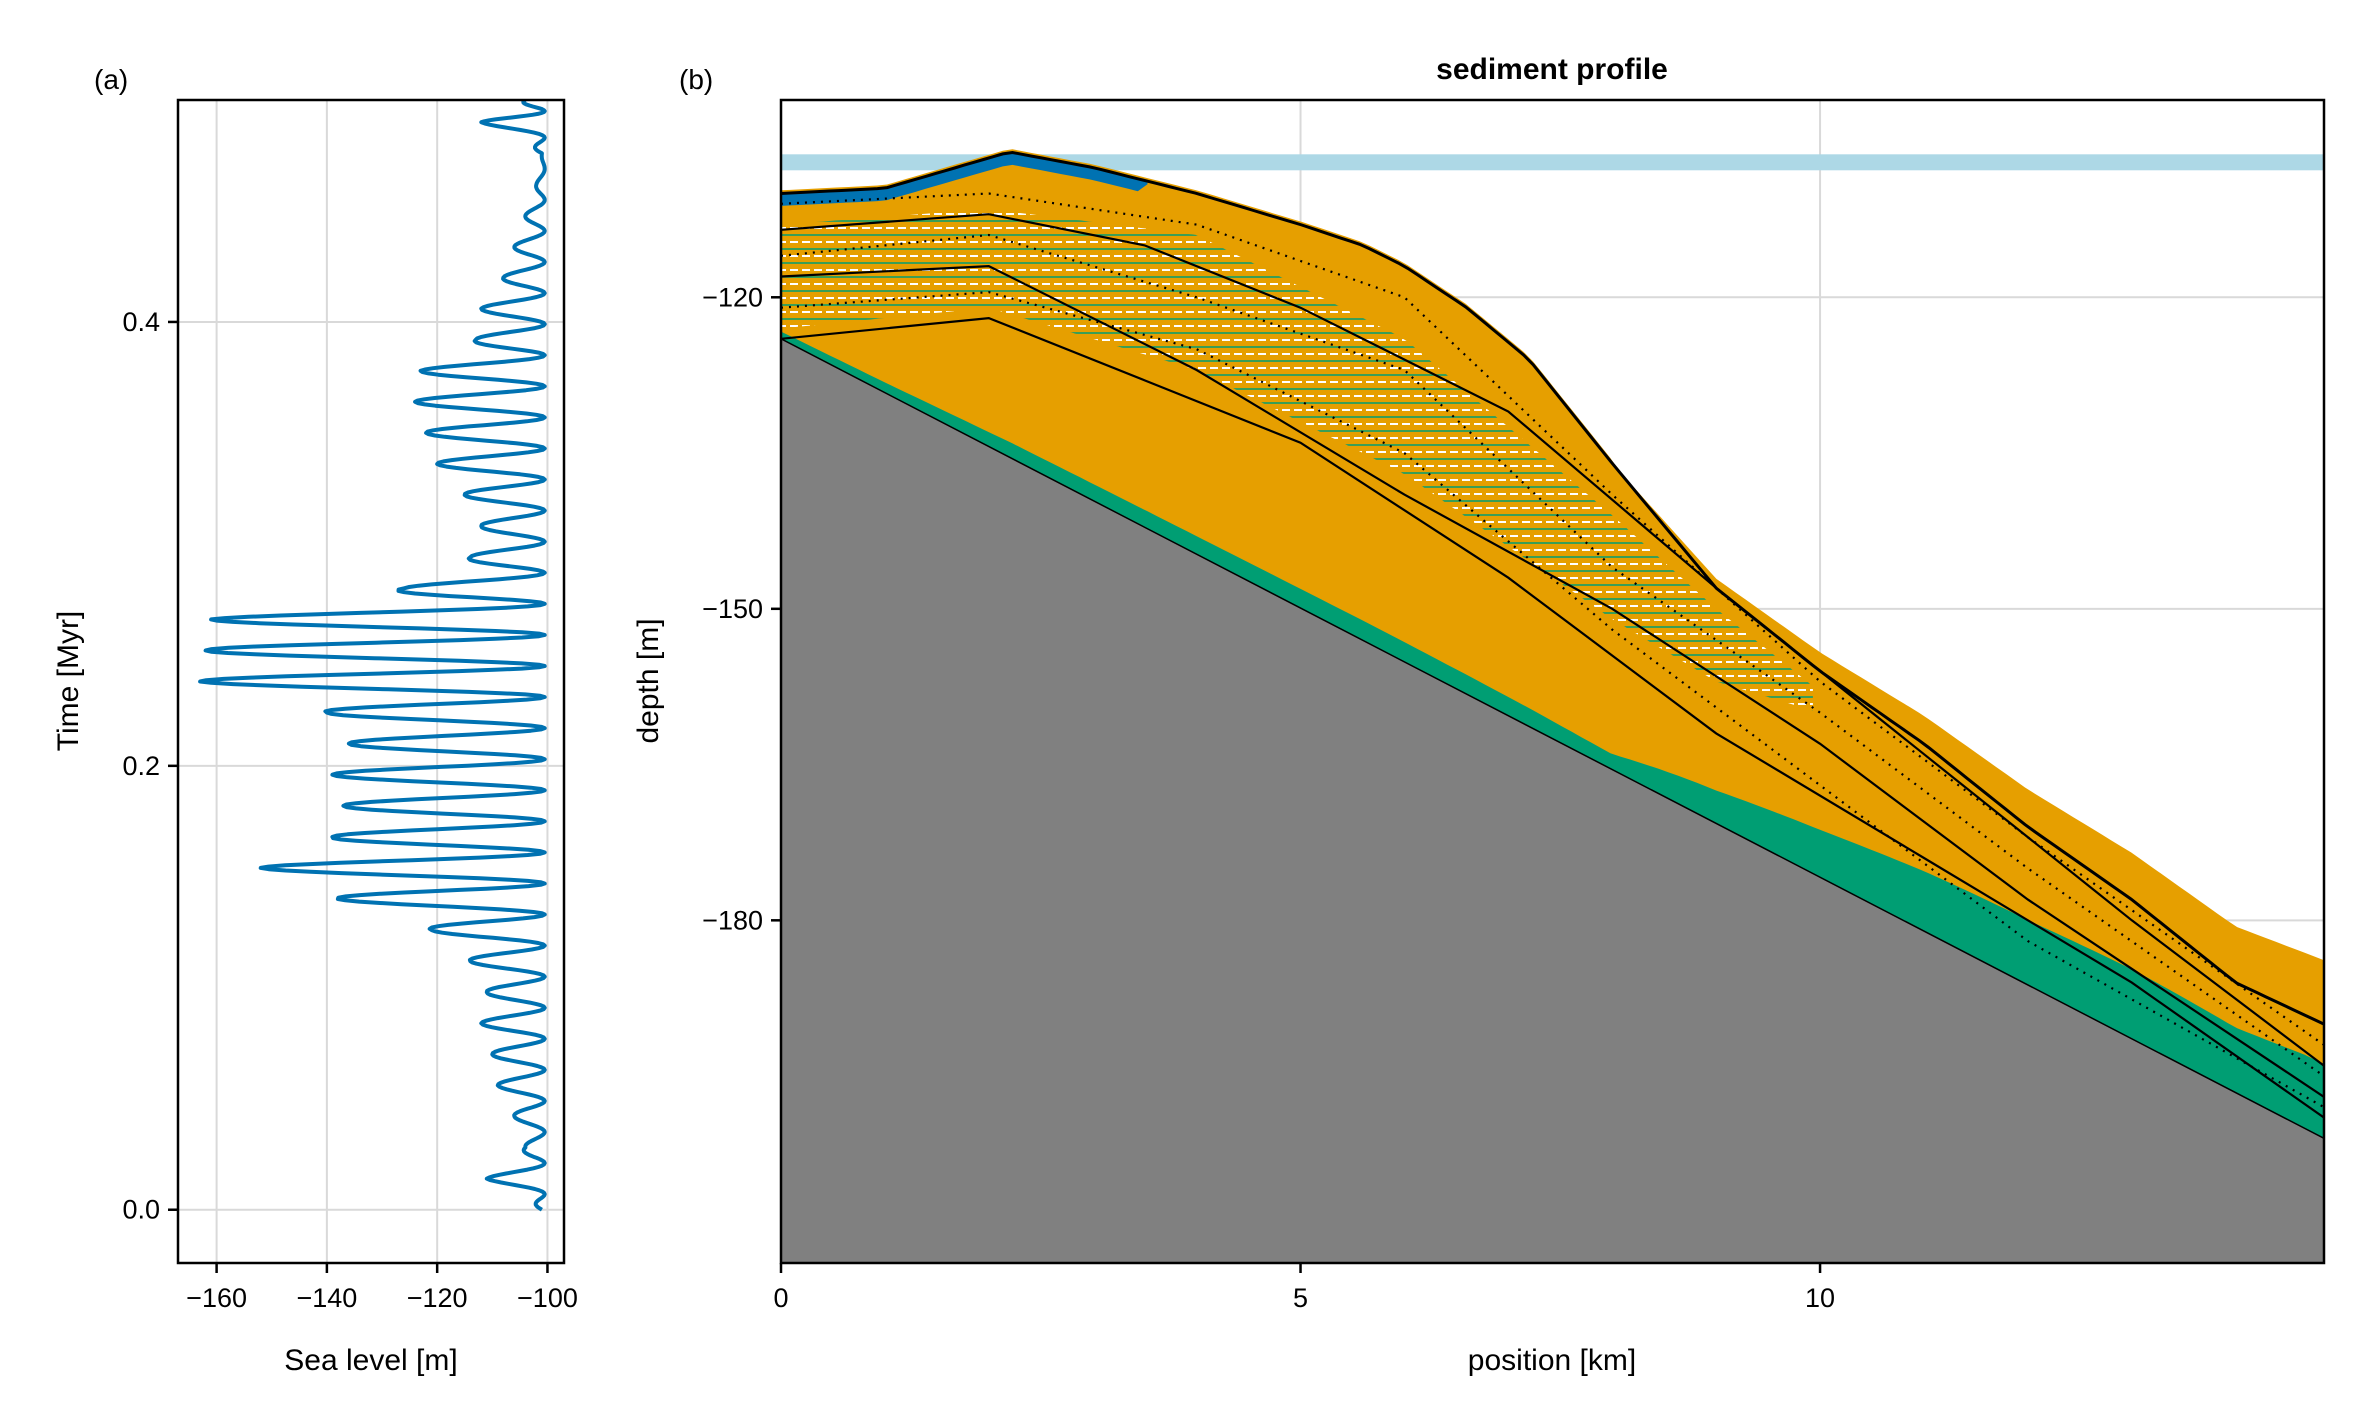 This screenshot has width=2362, height=1419. What do you see at coordinates (1552, 1360) in the screenshot?
I see `sediment-profile-x-axis-label: position [km]` at bounding box center [1552, 1360].